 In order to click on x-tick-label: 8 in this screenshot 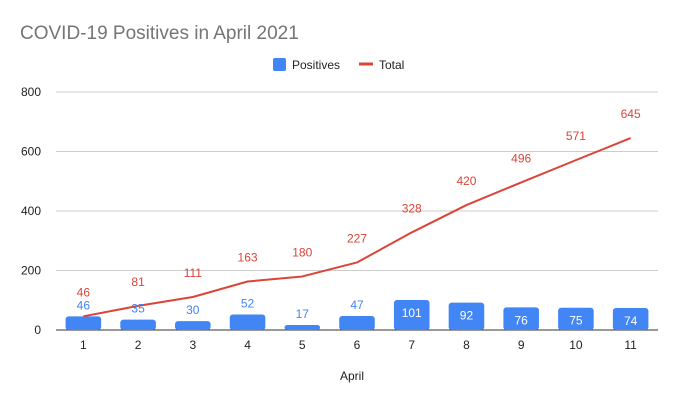, I will do `click(466, 345)`.